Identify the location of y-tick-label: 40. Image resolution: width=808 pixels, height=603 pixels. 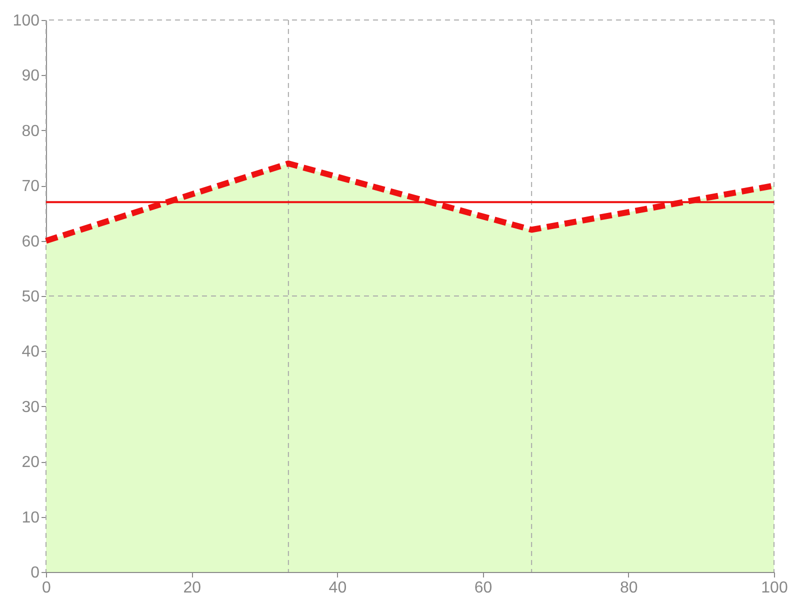
(31, 352).